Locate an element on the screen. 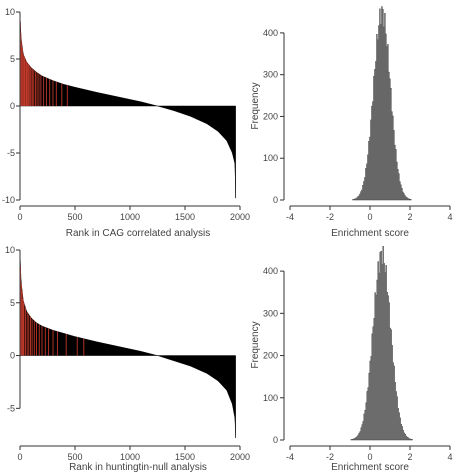 This screenshot has height=474, width=474. x-axis-label: Rank in CAG correlated analysis is located at coordinates (138, 233).